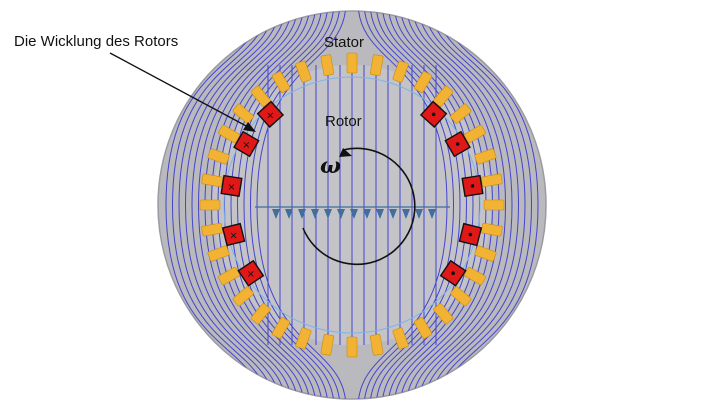 Image resolution: width=705 pixels, height=409 pixels. I want to click on rotor-label: Rotor, so click(343, 121).